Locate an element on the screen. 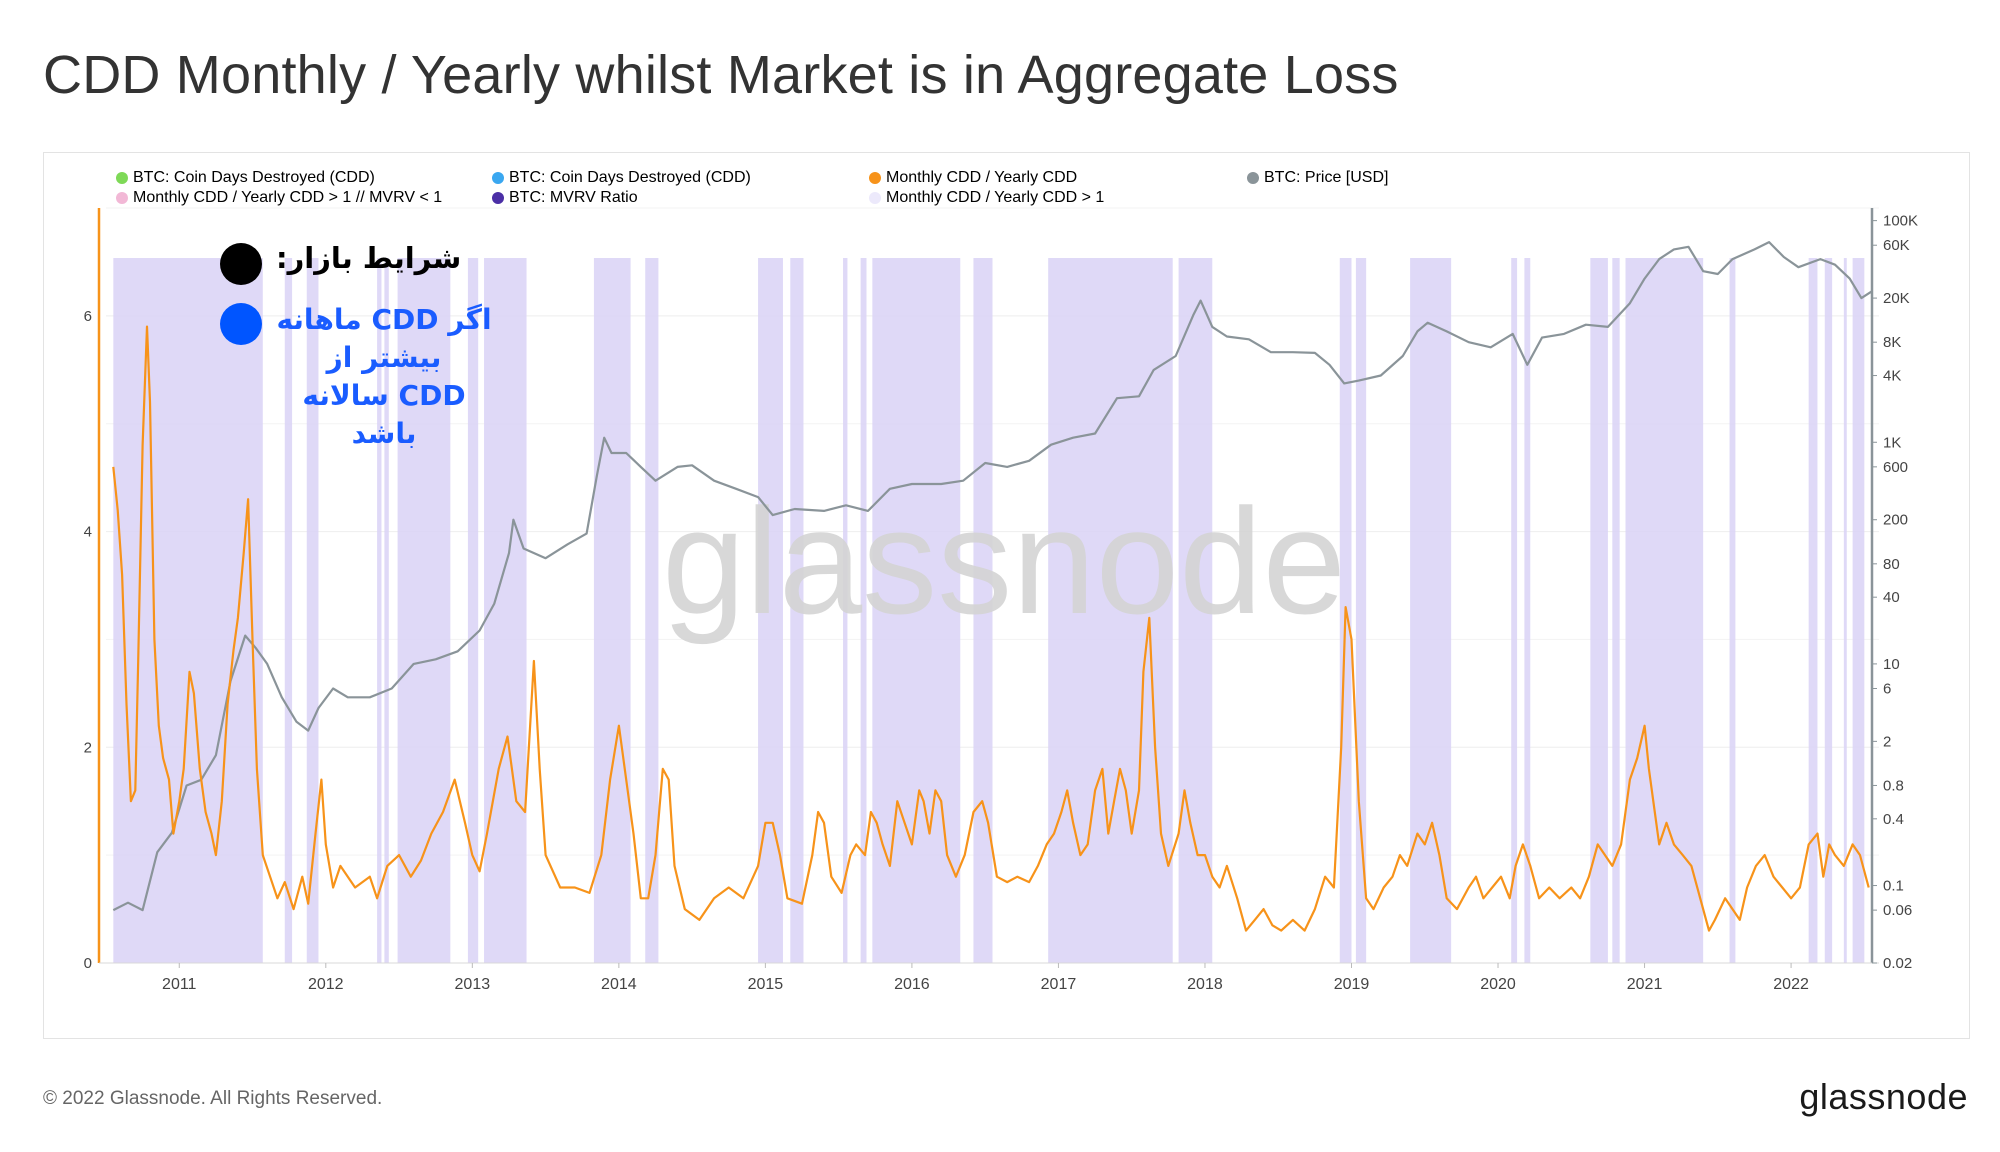  y-left-tick-label: 6 is located at coordinates (88, 316).